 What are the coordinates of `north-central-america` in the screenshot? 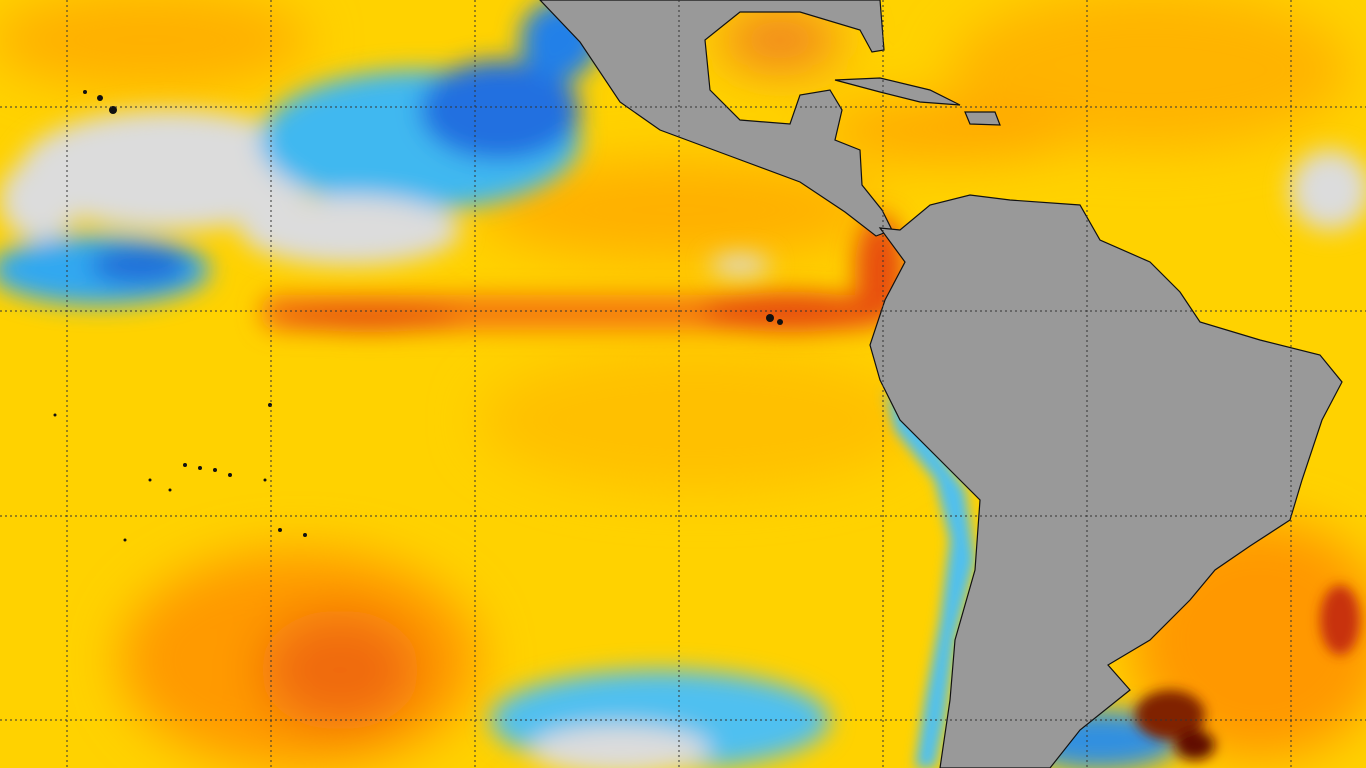 It's located at (716, 118).